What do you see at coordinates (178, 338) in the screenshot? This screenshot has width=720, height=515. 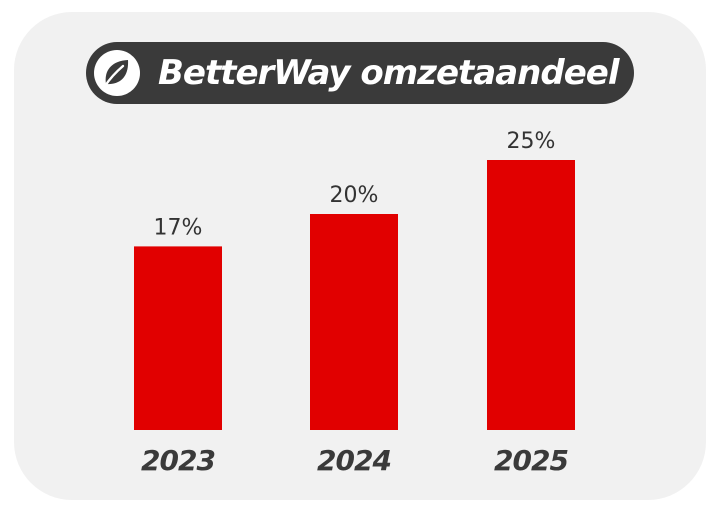 I see `bar-2023` at bounding box center [178, 338].